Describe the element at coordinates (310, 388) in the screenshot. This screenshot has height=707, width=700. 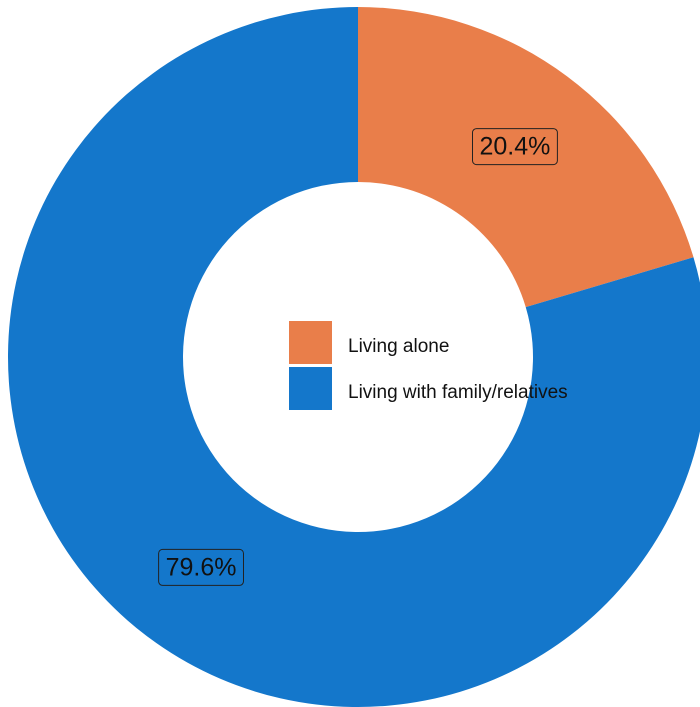
I see `legend-swatch-living-with-family` at that location.